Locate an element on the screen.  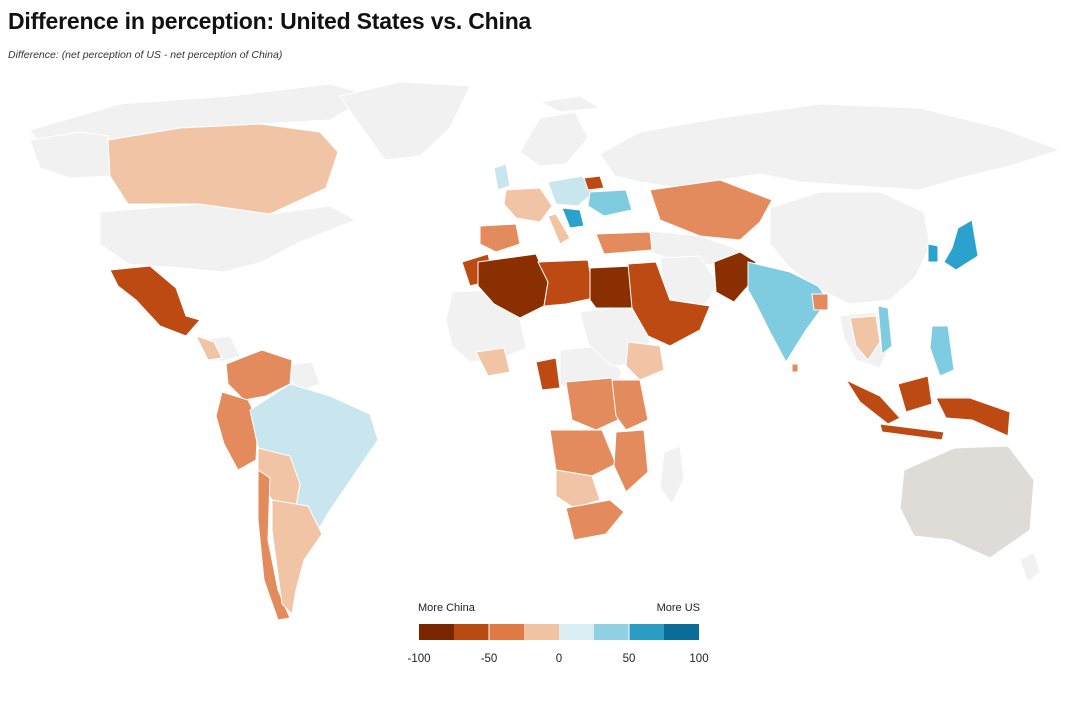
region-argentina is located at coordinates (297, 557).